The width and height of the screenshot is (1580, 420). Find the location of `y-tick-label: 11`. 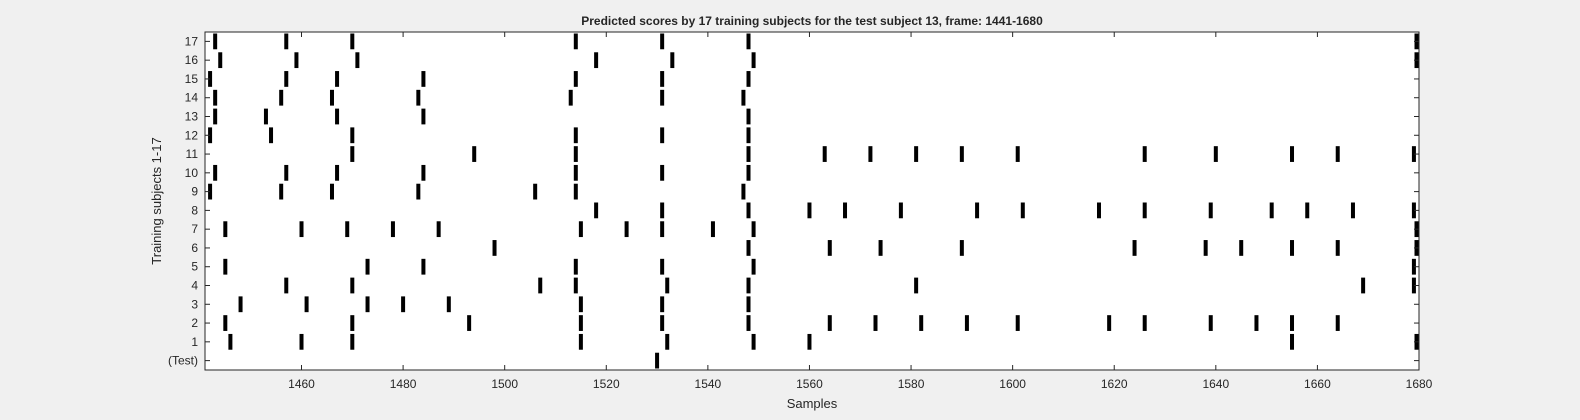

y-tick-label: 11 is located at coordinates (192, 154).